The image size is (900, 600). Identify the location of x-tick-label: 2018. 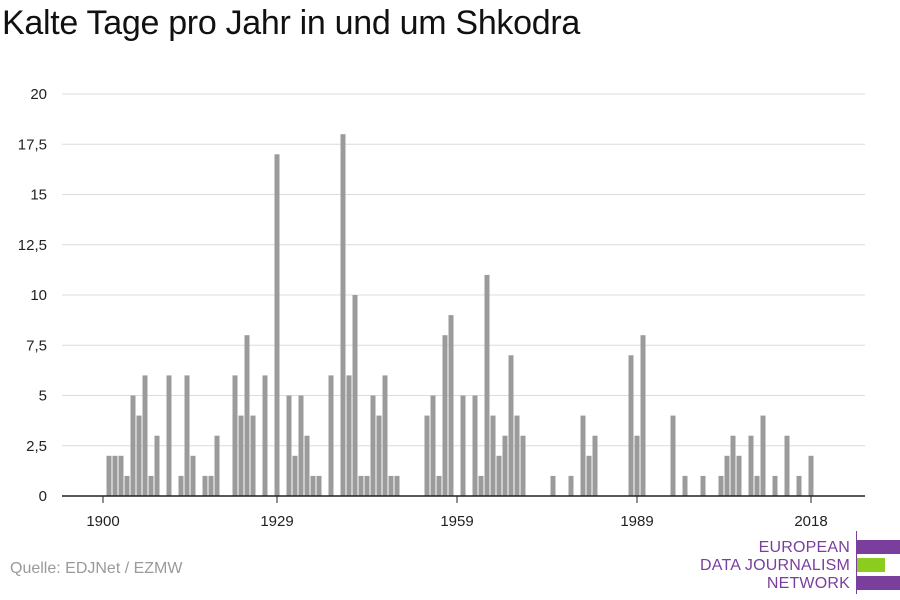
(810, 521).